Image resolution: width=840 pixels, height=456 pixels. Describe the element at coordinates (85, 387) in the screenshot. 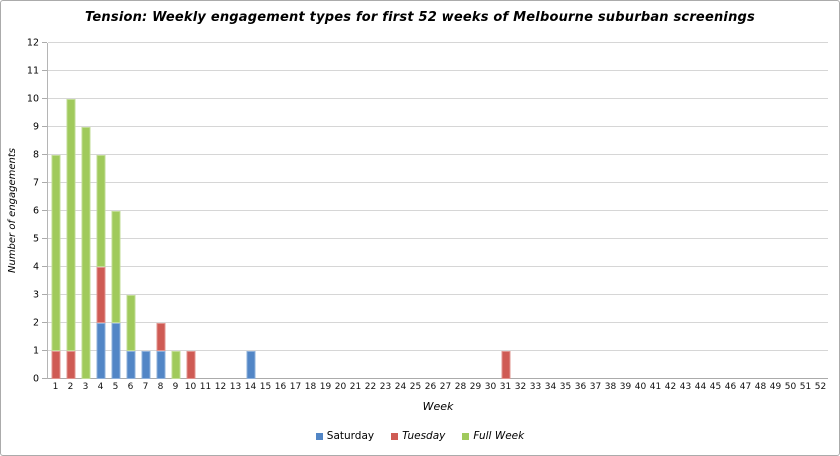

I see `x-tick-label: 3` at that location.